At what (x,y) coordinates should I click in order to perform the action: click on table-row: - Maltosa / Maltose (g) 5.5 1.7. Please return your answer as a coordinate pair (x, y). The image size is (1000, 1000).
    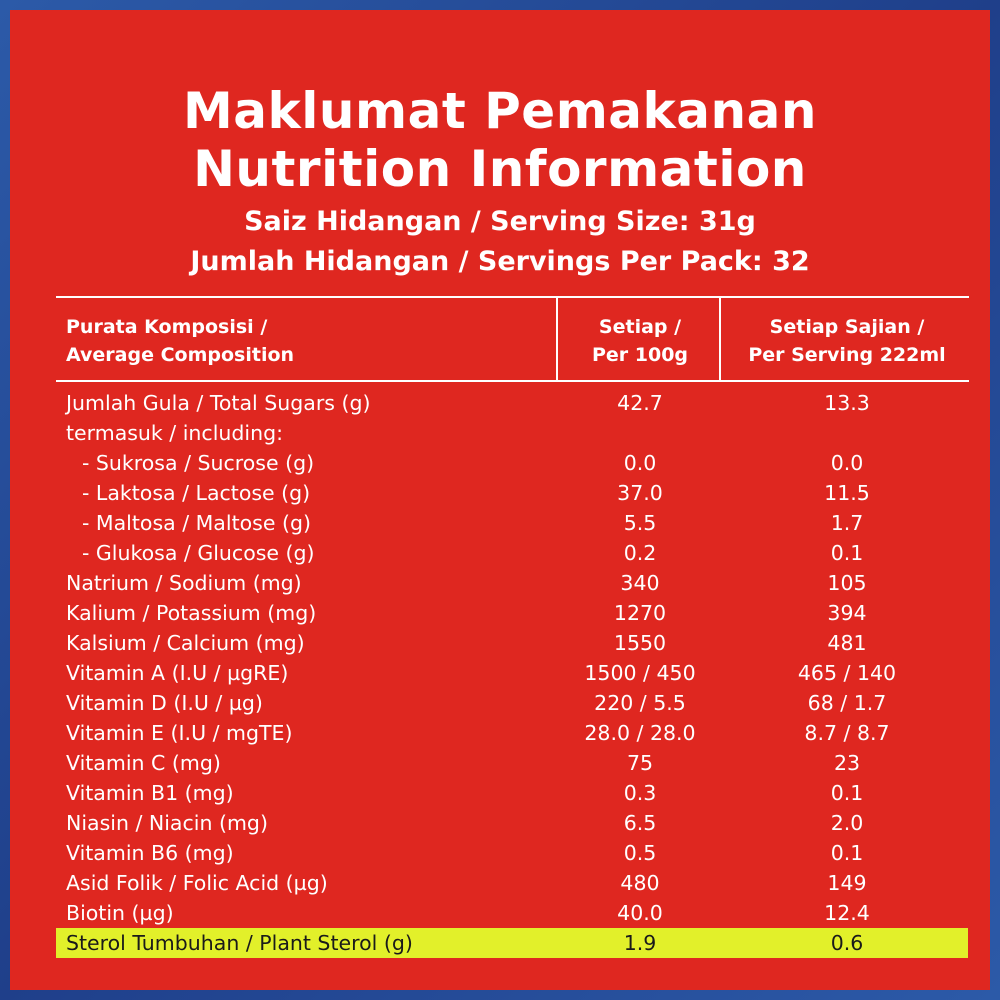
    Looking at the image, I should click on (500, 523).